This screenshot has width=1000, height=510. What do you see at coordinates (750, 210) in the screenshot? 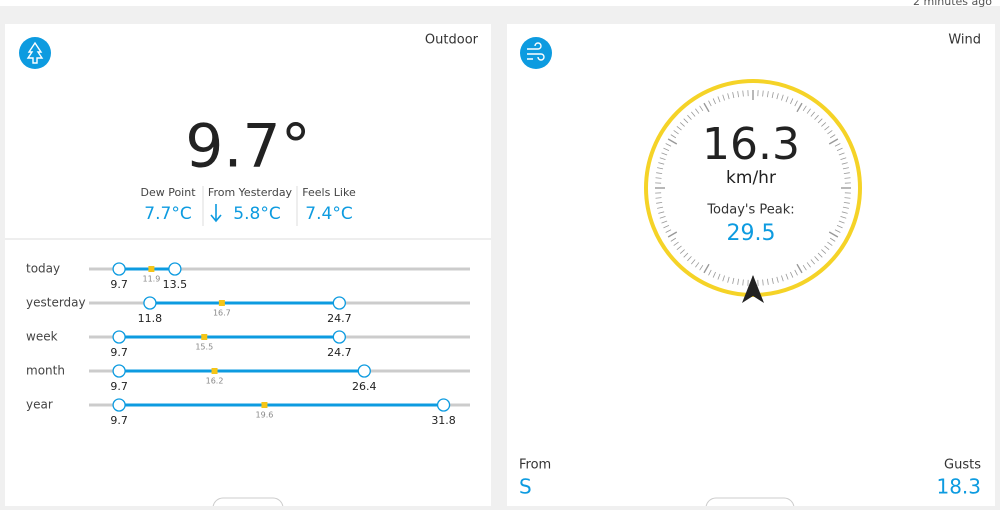
I see `peak-label: Today's Peak:` at bounding box center [750, 210].